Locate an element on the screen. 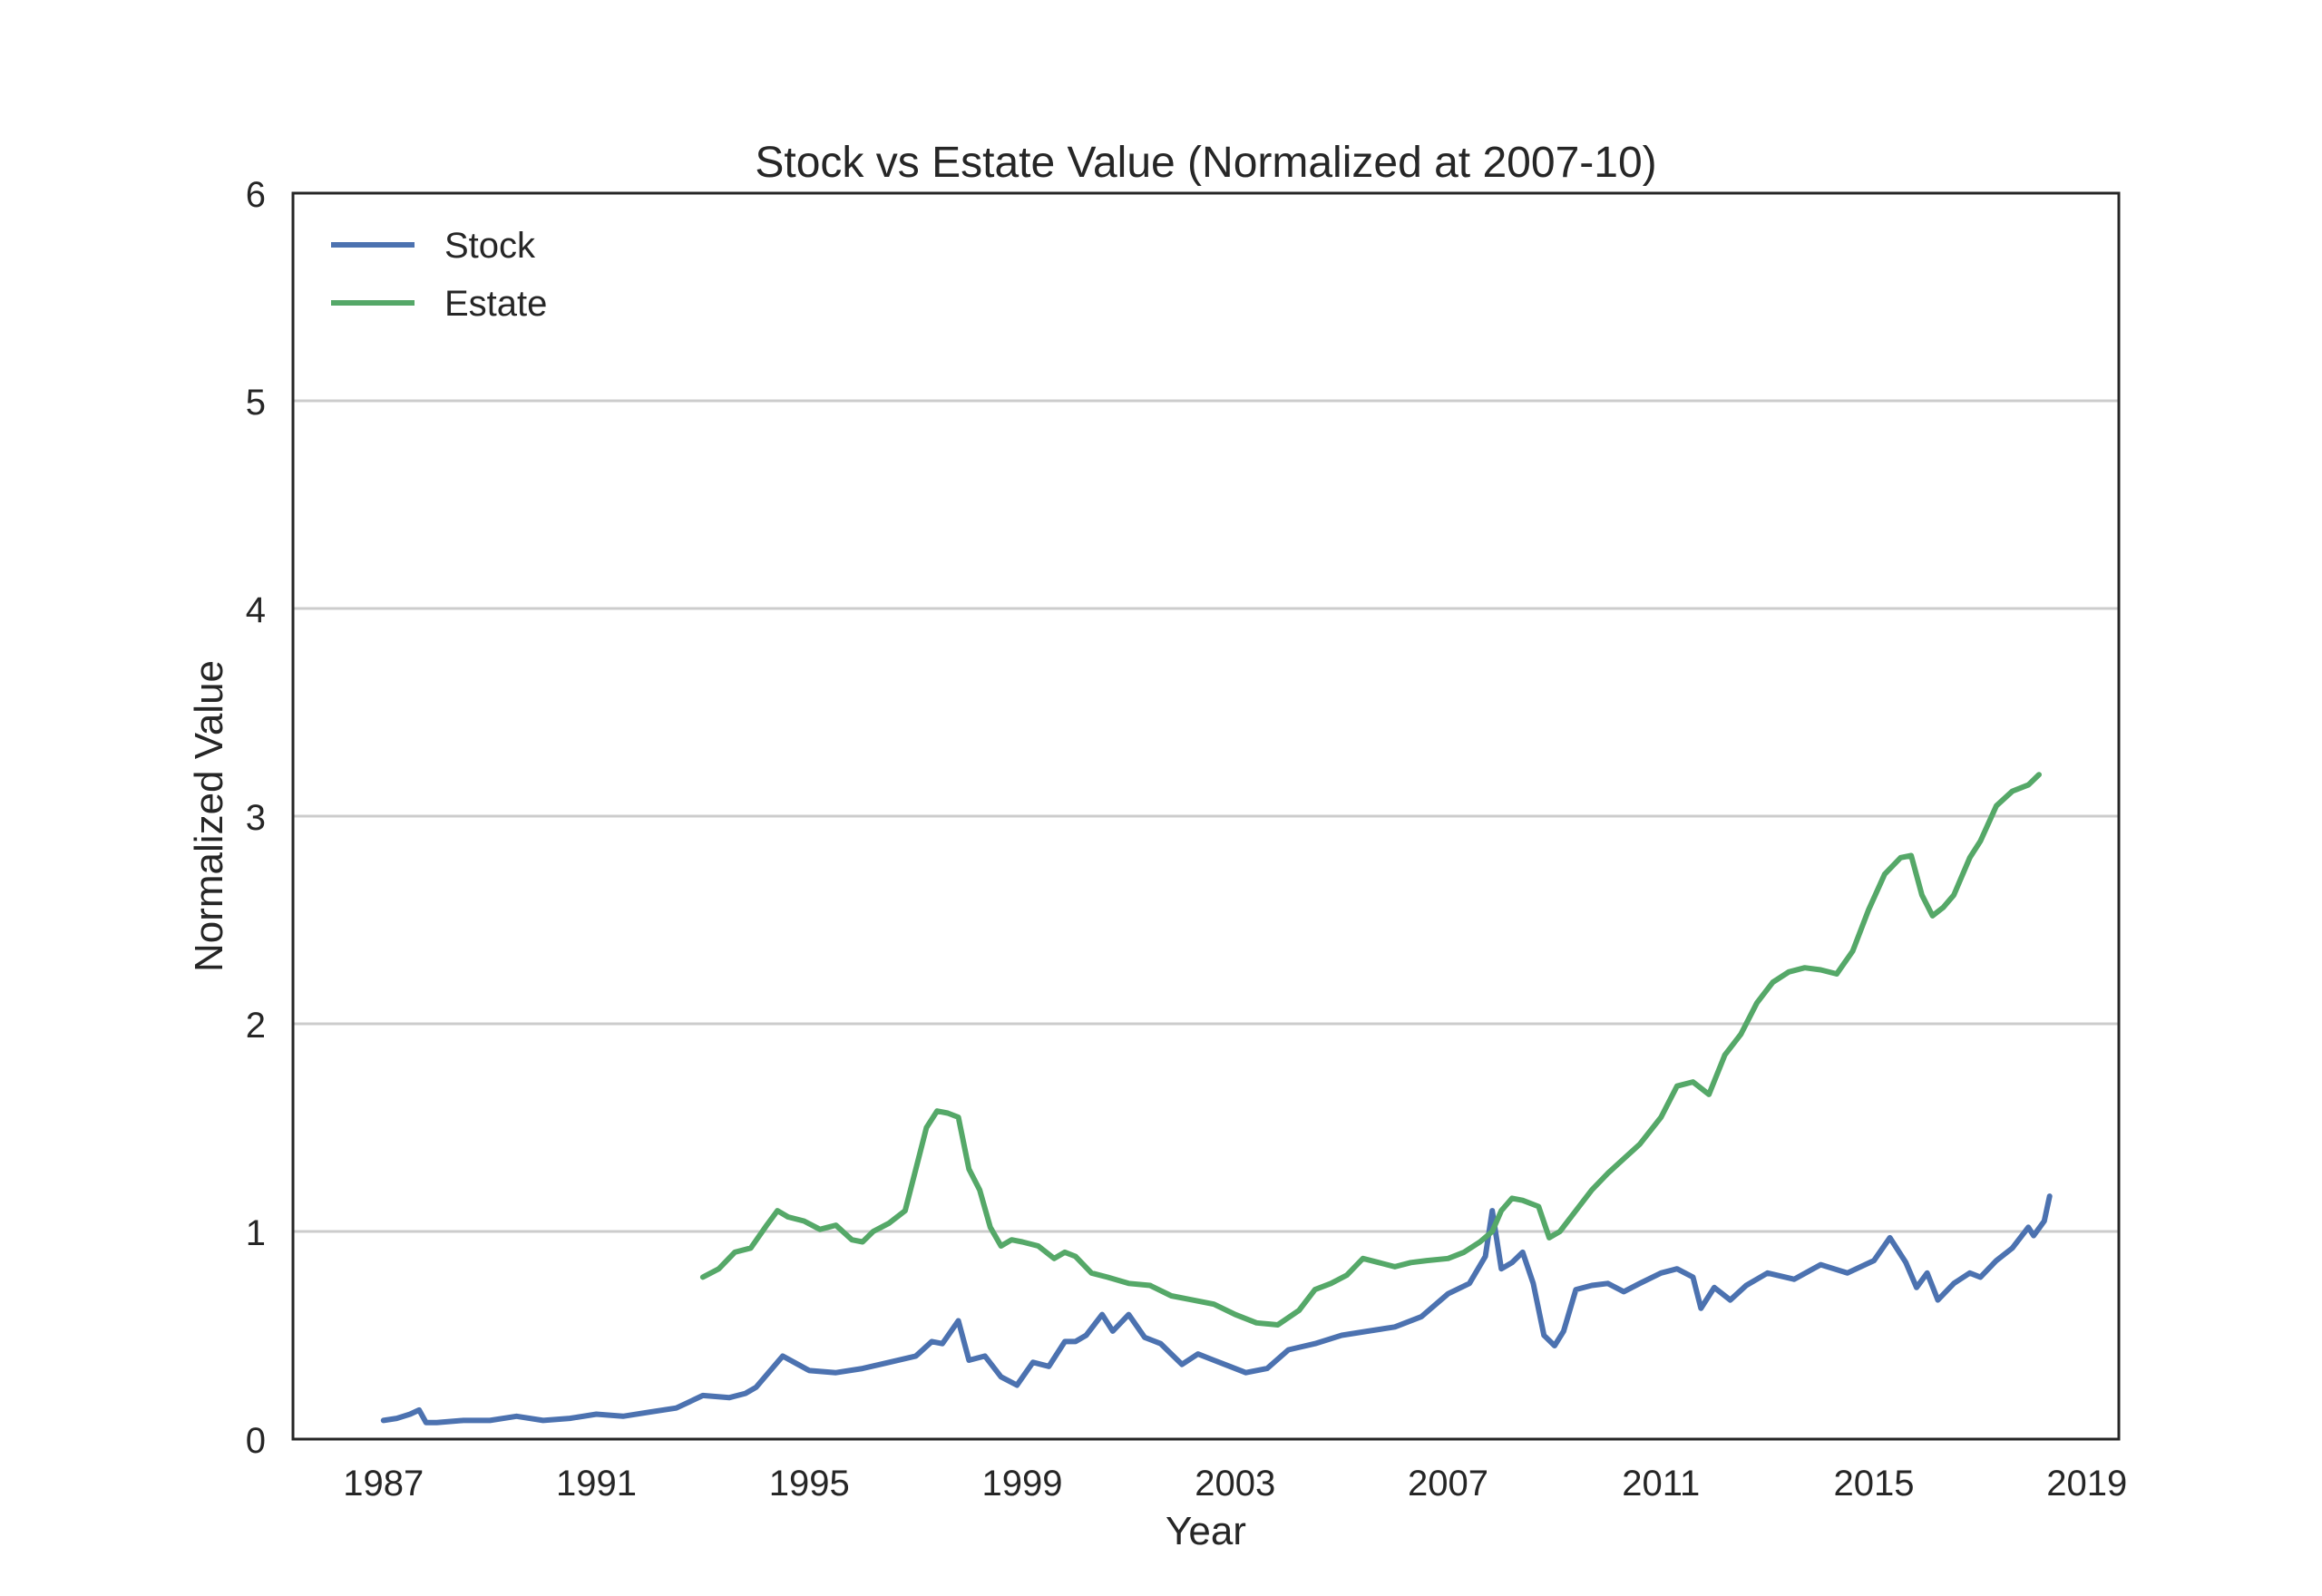 This screenshot has height=1596, width=2322. x-tick-label: 1995 is located at coordinates (809, 1484).